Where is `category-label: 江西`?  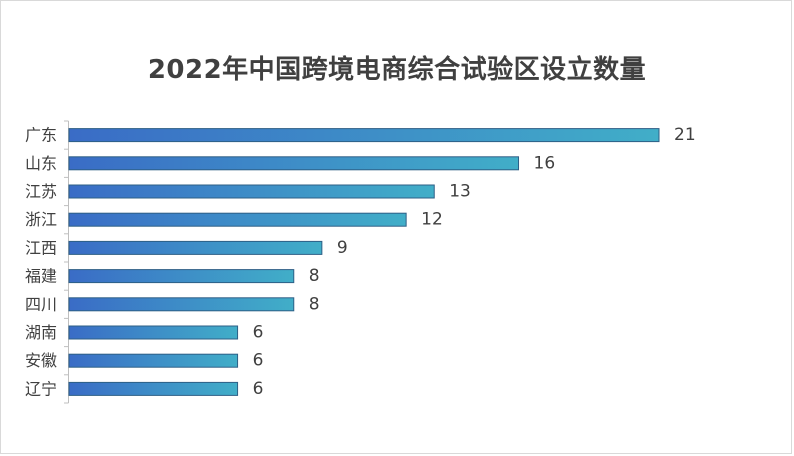 category-label: 江西 is located at coordinates (41, 247).